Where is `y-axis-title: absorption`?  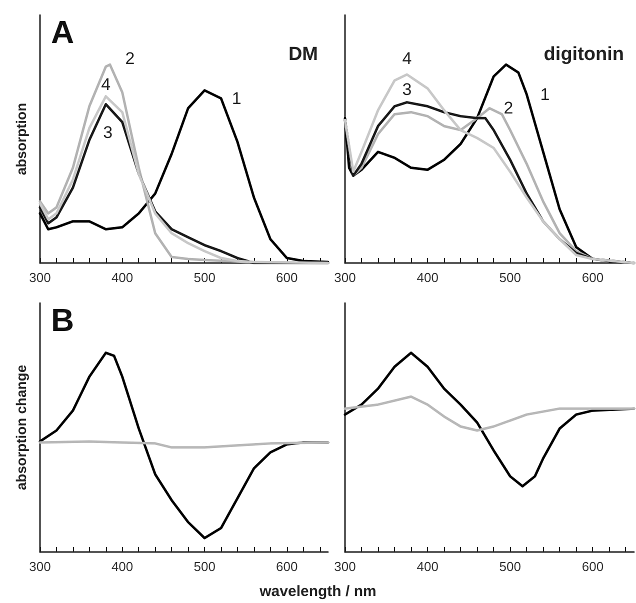 y-axis-title: absorption is located at coordinates (21, 139).